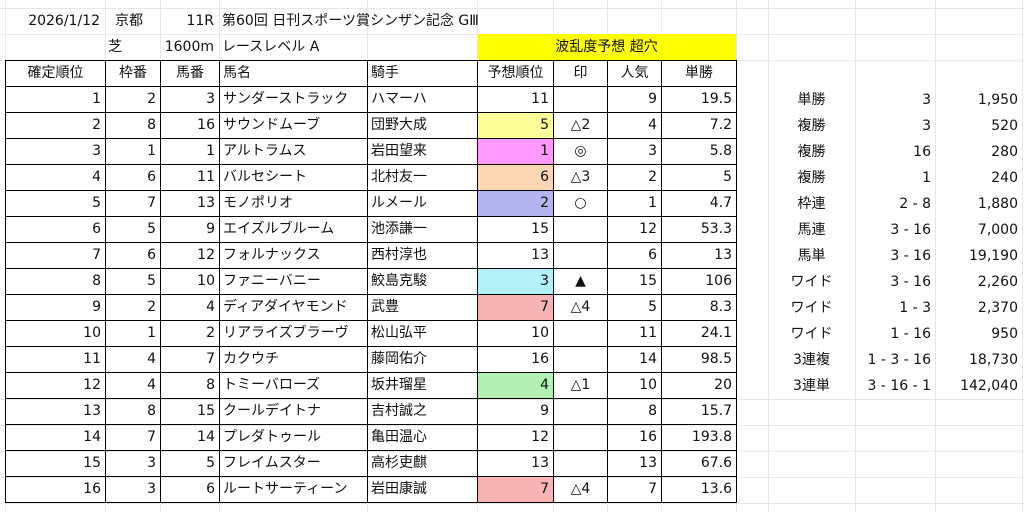 This screenshot has width=1024, height=512. Describe the element at coordinates (133, 203) in the screenshot. I see `cell-gate: 7` at that location.